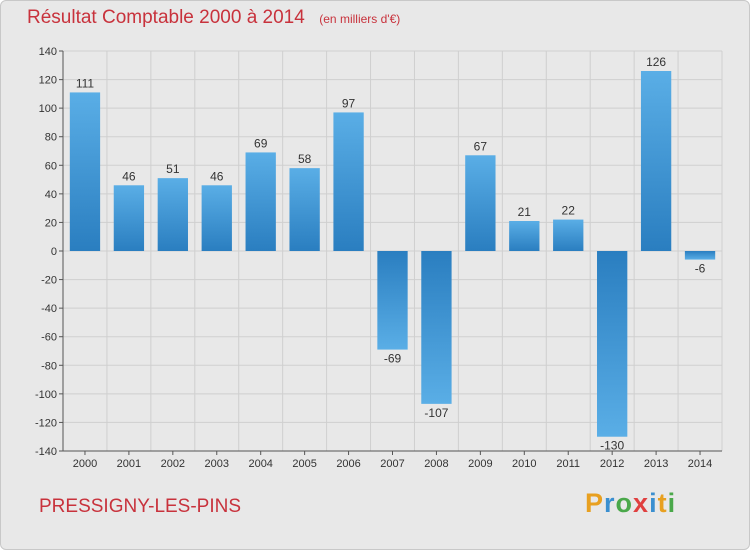  What do you see at coordinates (348, 464) in the screenshot?
I see `x-tick-label: 2006` at bounding box center [348, 464].